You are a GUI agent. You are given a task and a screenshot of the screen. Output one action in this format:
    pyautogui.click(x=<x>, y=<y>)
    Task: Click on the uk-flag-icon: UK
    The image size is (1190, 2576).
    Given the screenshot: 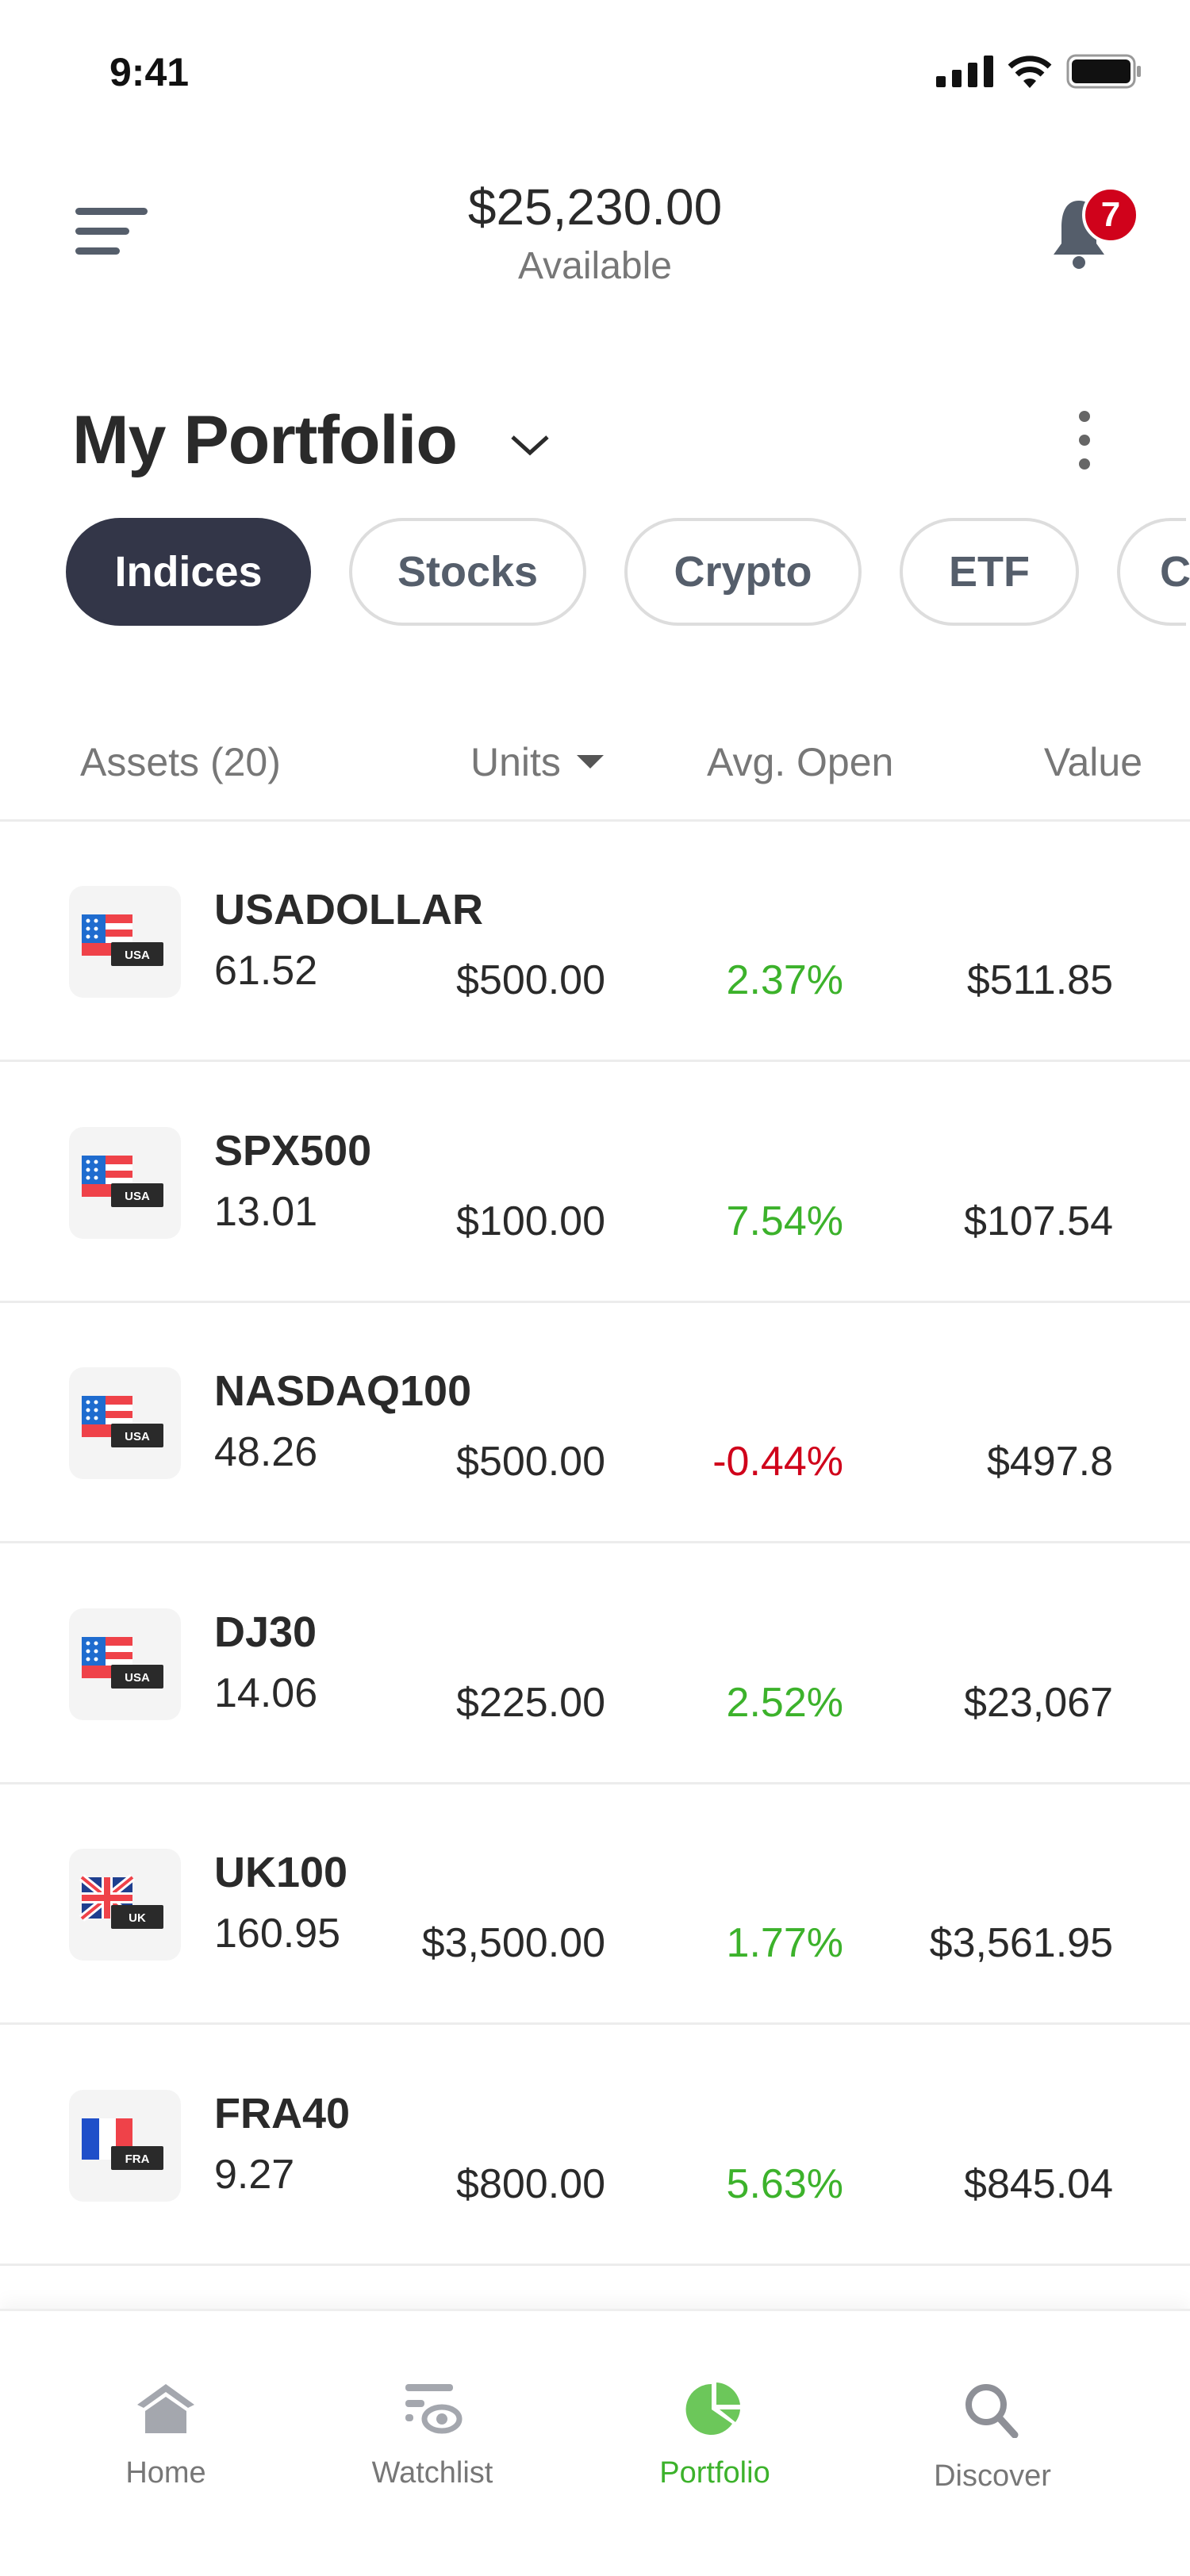 What is the action you would take?
    pyautogui.click(x=121, y=1901)
    